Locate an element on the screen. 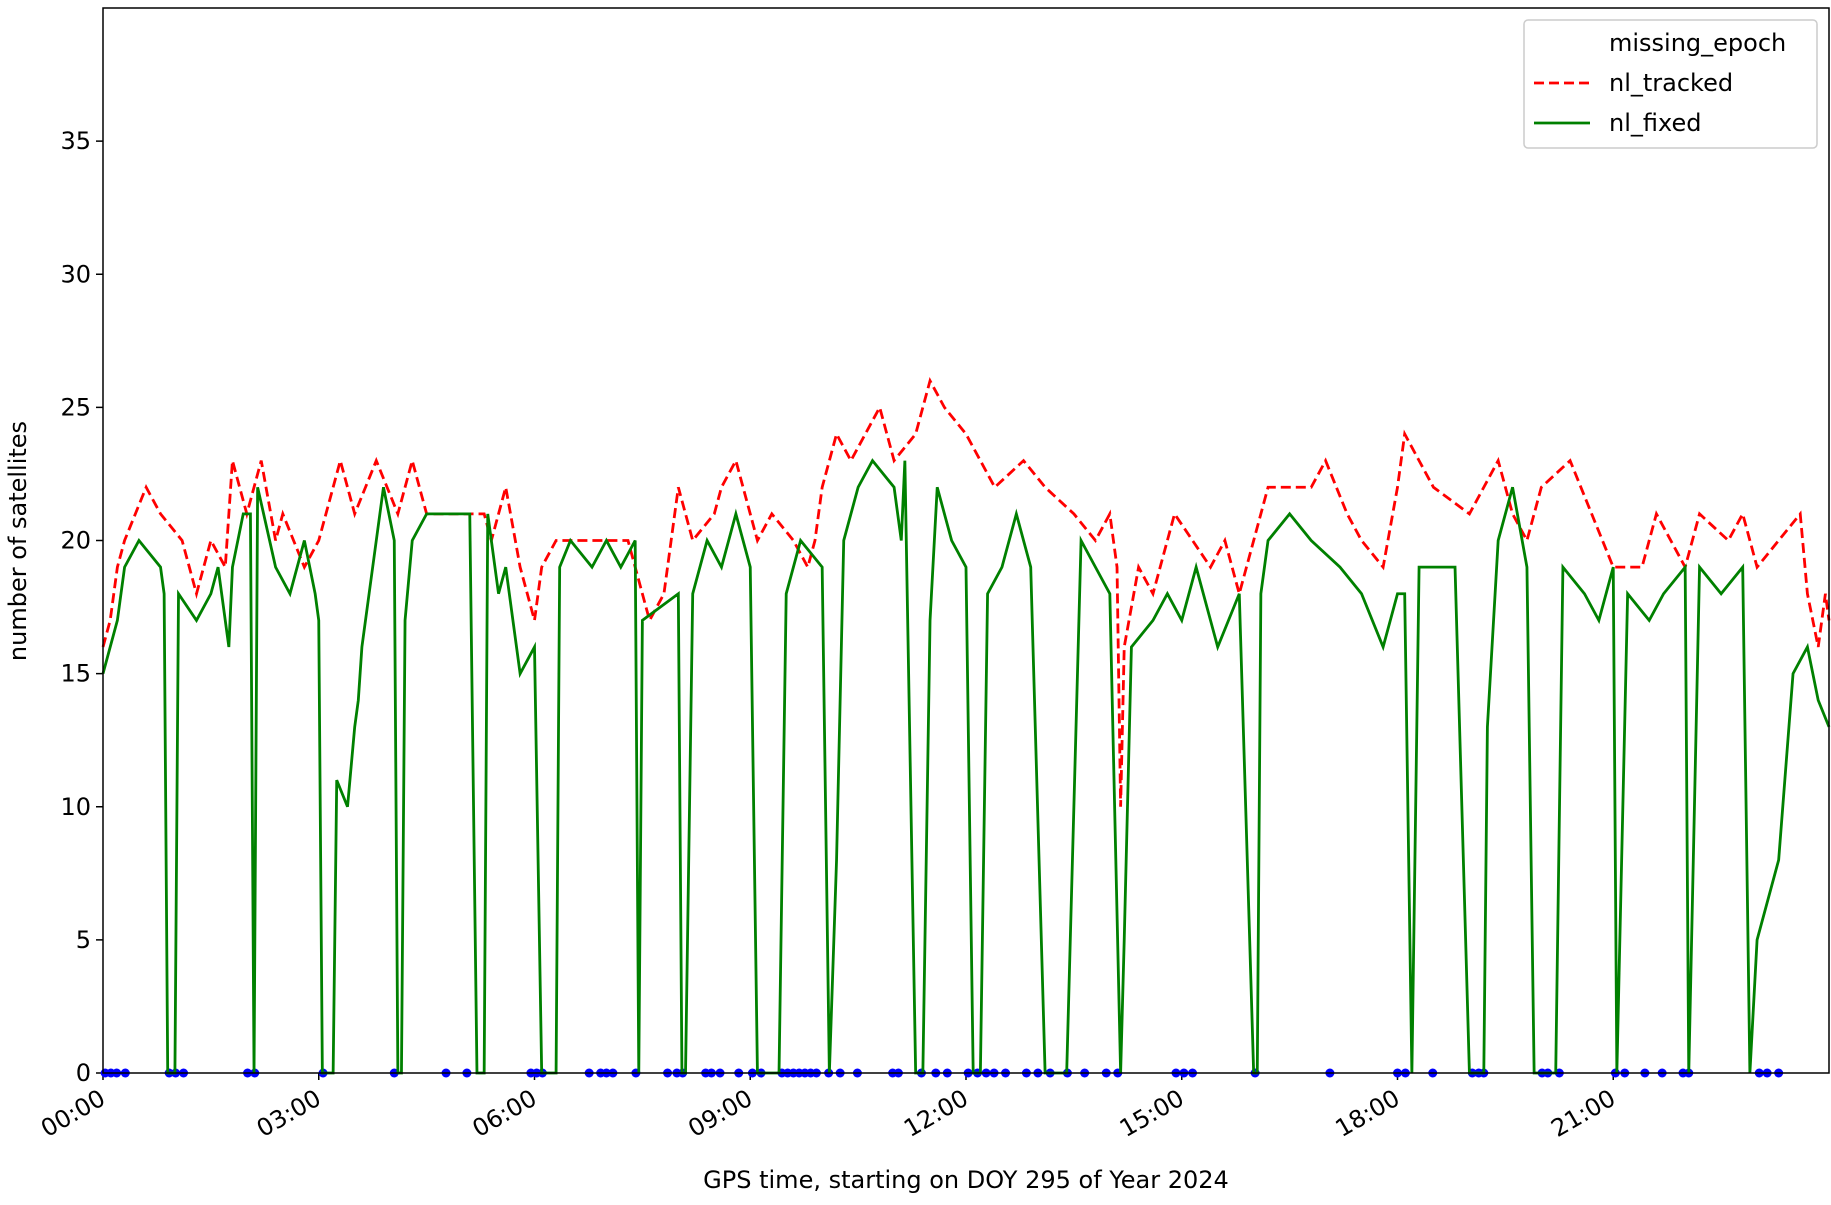  legend-label: nl_fixed is located at coordinates (1655, 123).